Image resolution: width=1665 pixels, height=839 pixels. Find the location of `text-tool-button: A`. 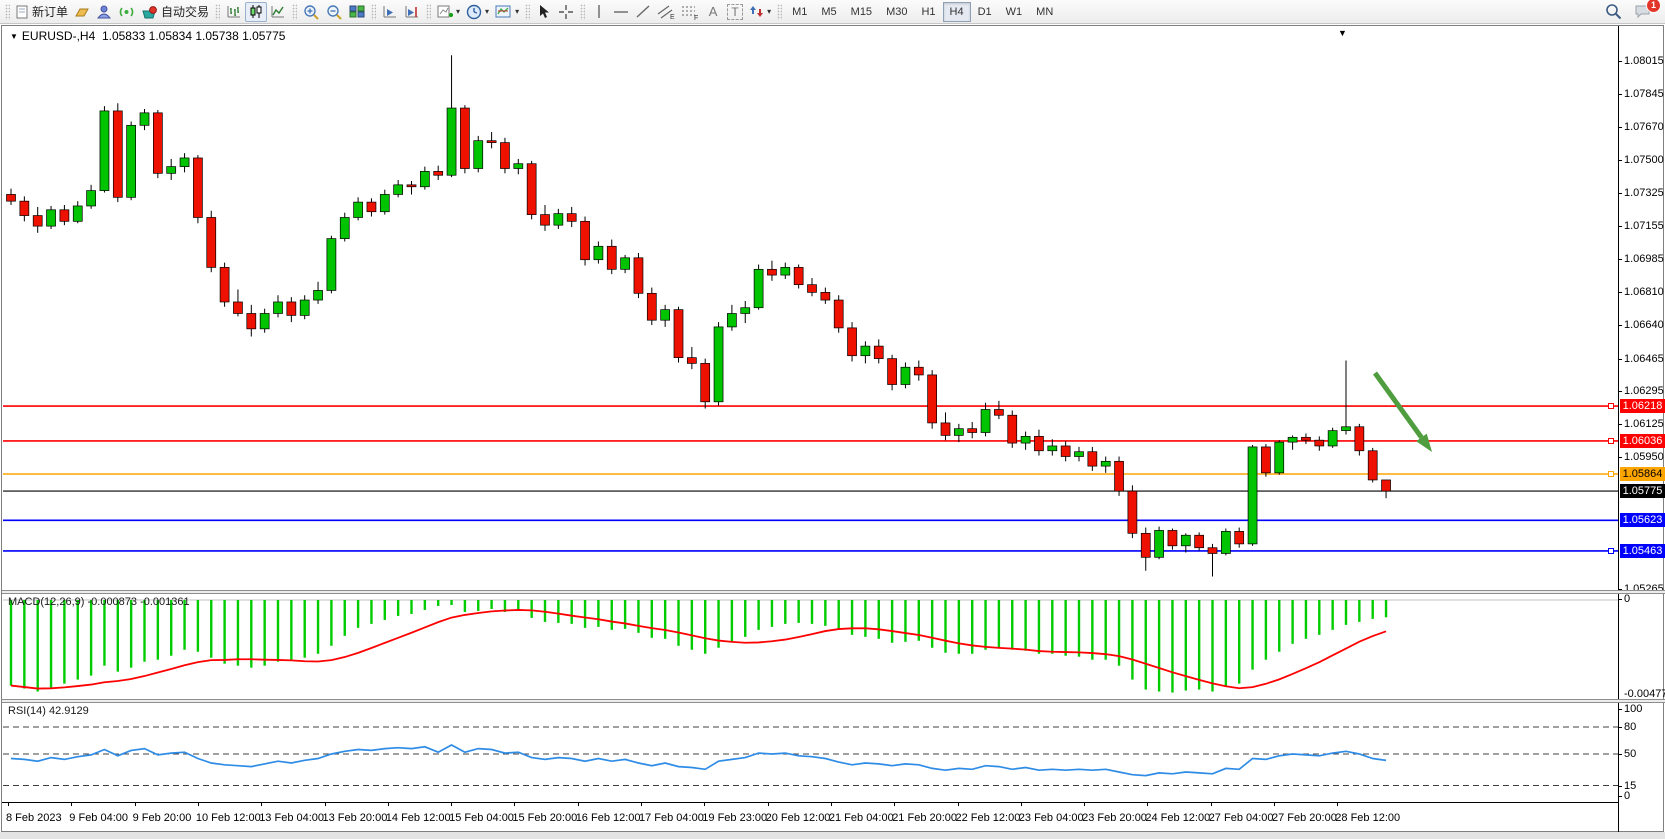

text-tool-button: A is located at coordinates (713, 12).